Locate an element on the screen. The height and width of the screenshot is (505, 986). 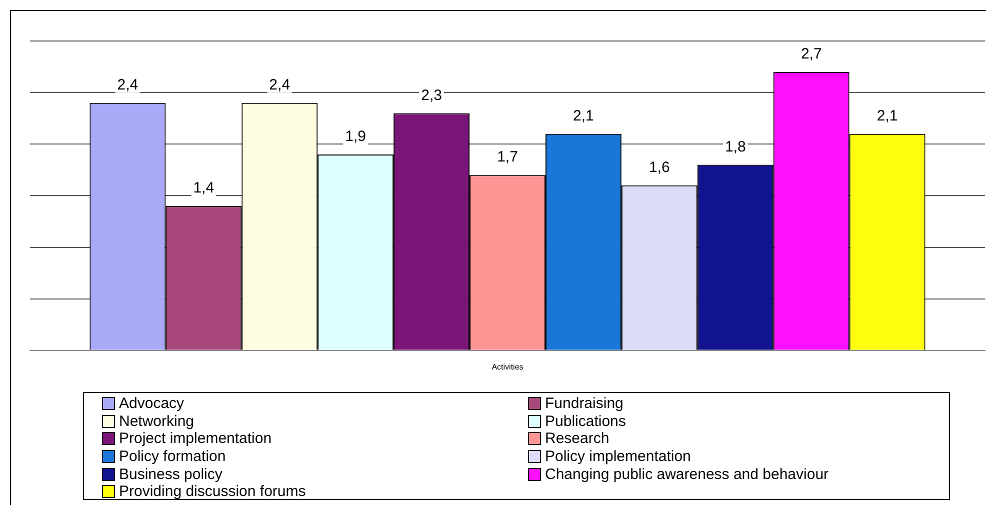
data-label: 1,6 is located at coordinates (659, 167).